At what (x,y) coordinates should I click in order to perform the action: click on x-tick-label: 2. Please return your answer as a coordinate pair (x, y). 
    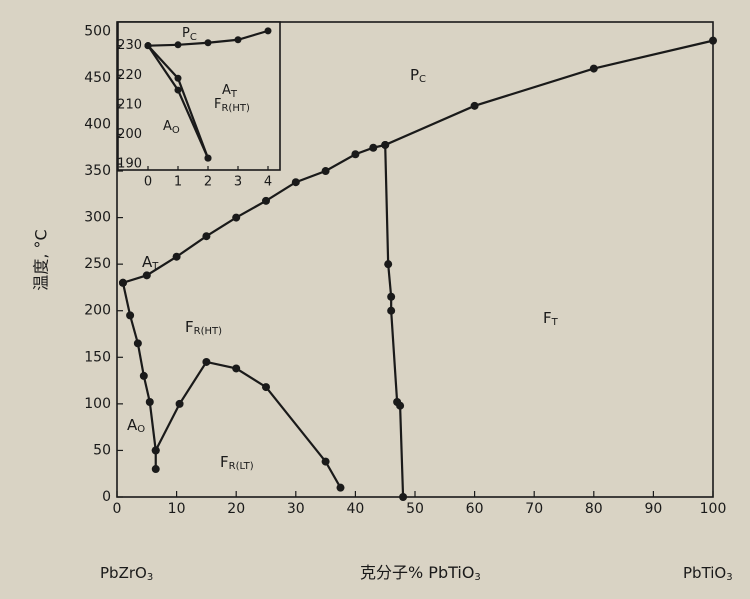
    Looking at the image, I should click on (208, 182).